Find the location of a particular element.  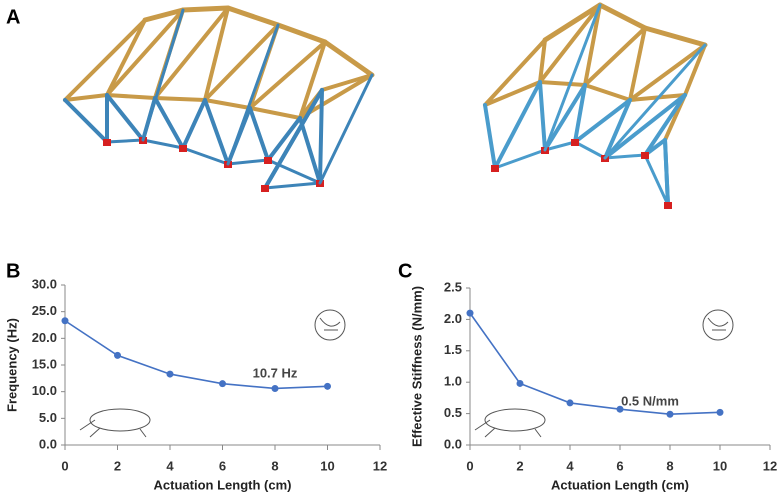

panel-label: B is located at coordinates (13, 271).